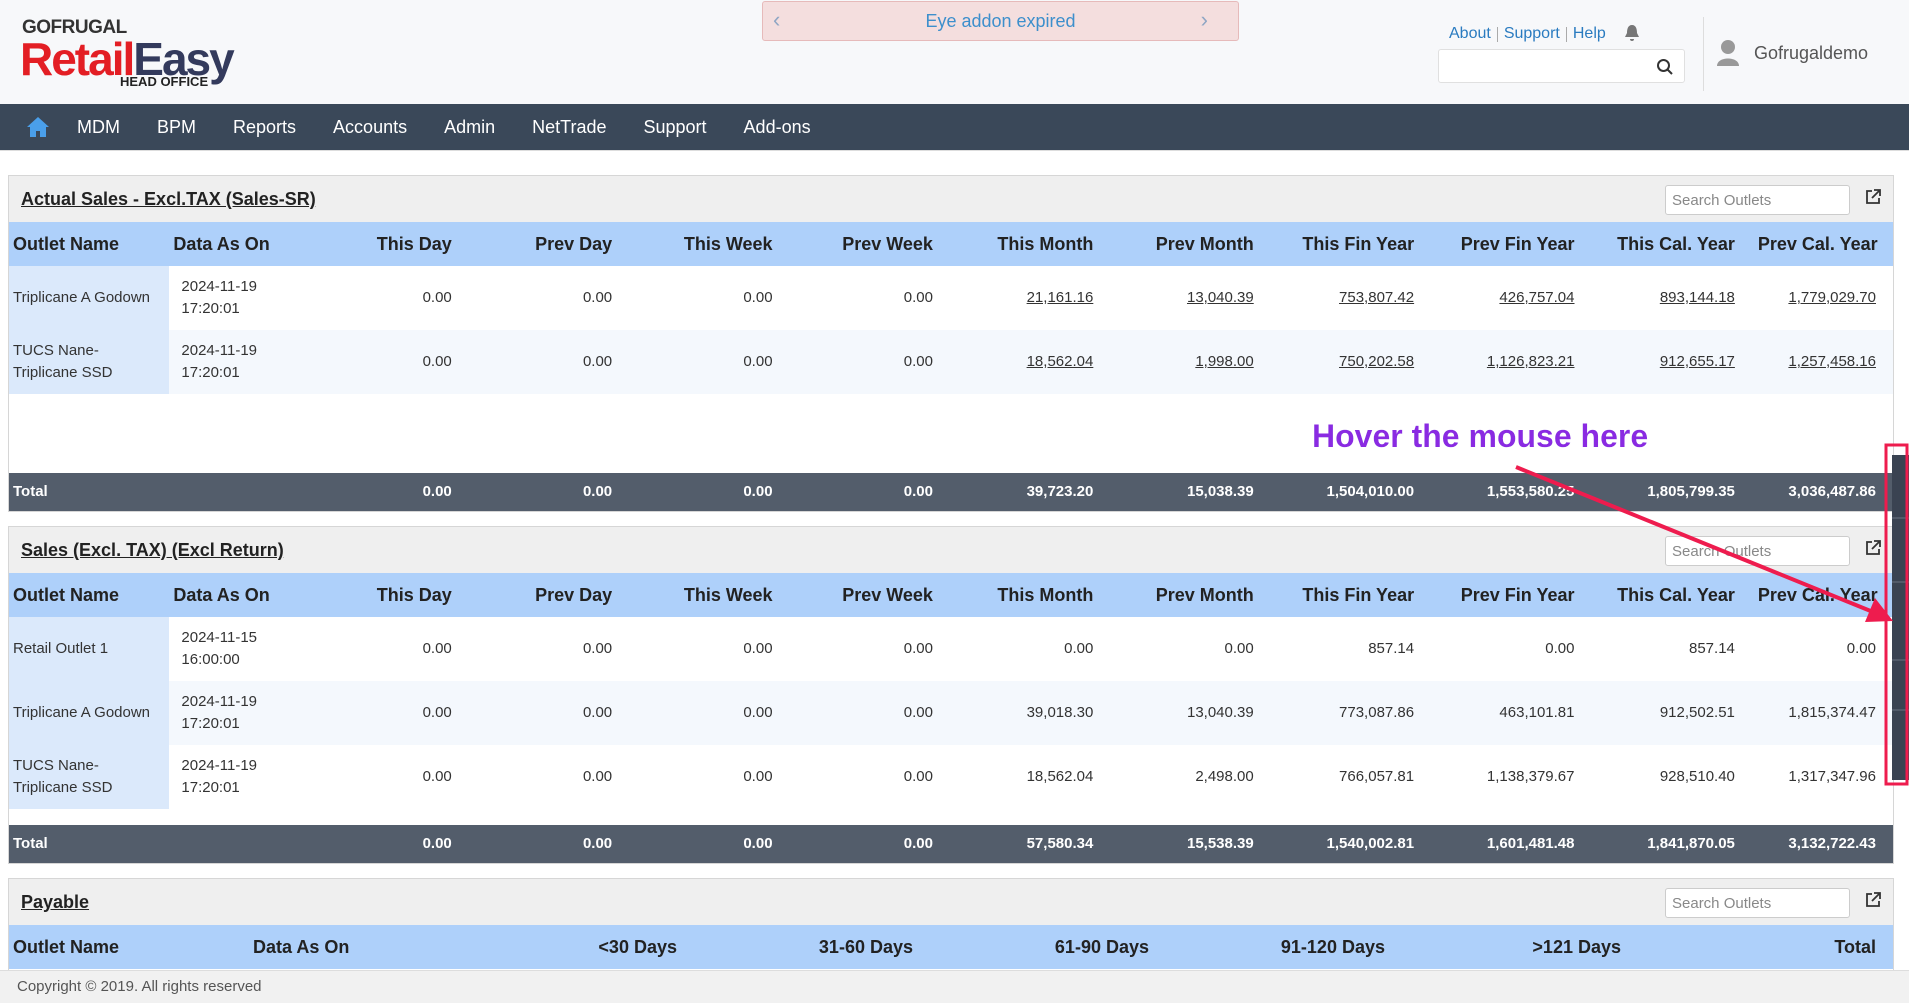 The image size is (1909, 1003). Describe the element at coordinates (777, 126) in the screenshot. I see `nav-item: Add-ons` at that location.